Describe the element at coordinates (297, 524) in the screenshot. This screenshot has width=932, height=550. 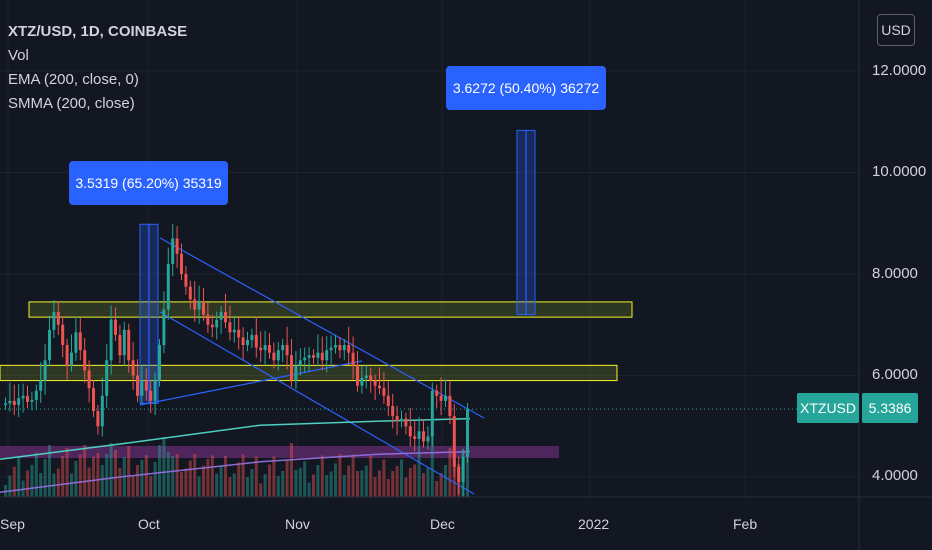
I see `time-axis-label: Nov` at that location.